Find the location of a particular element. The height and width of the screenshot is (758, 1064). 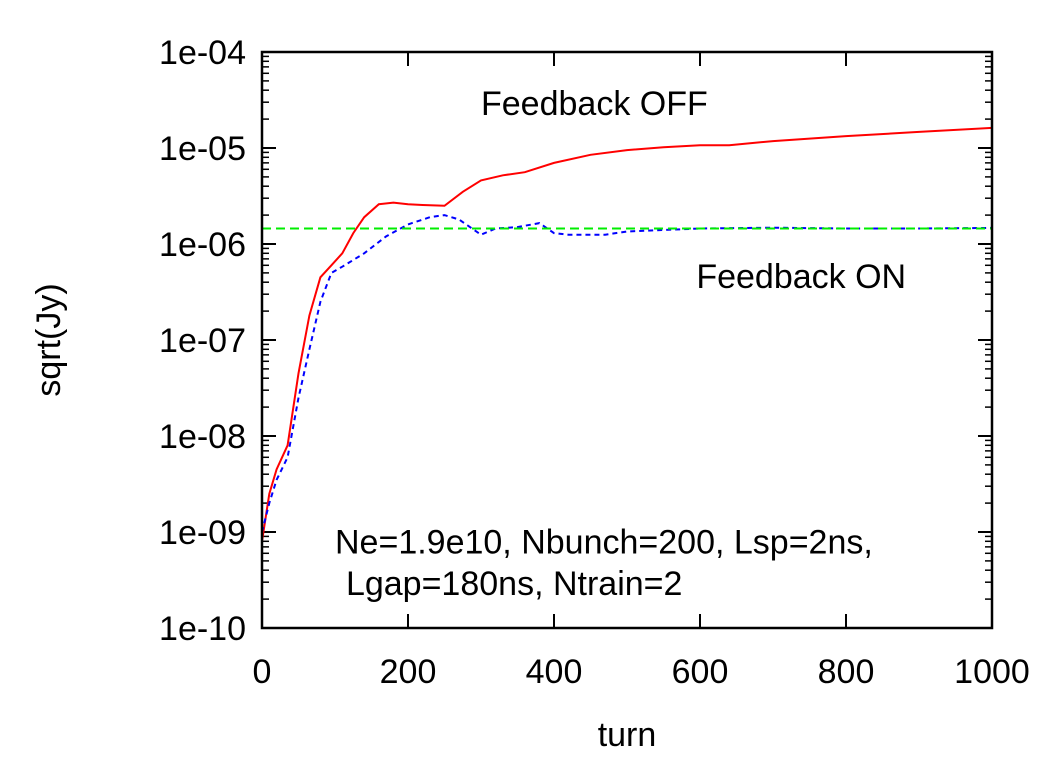

x-tick-label: 800 is located at coordinates (846, 672).